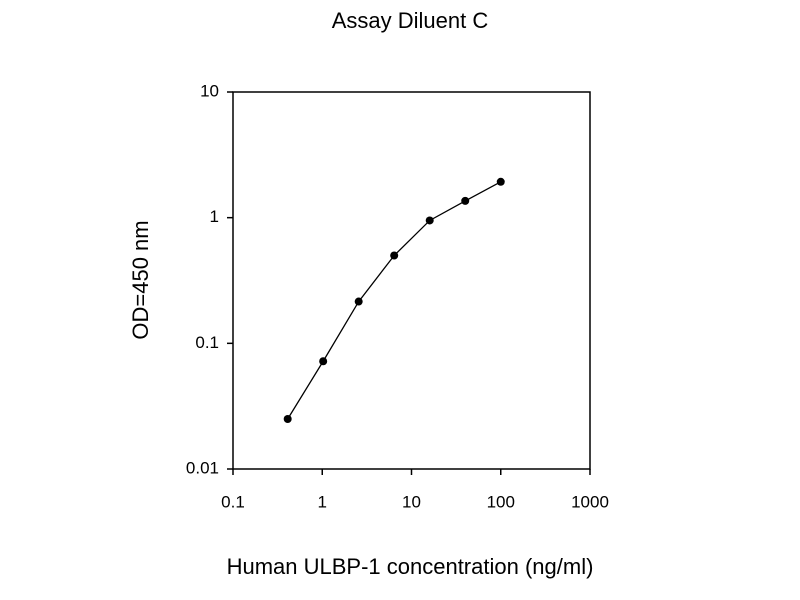 The width and height of the screenshot is (800, 600). I want to click on y-tick-label: 0.1, so click(207, 342).